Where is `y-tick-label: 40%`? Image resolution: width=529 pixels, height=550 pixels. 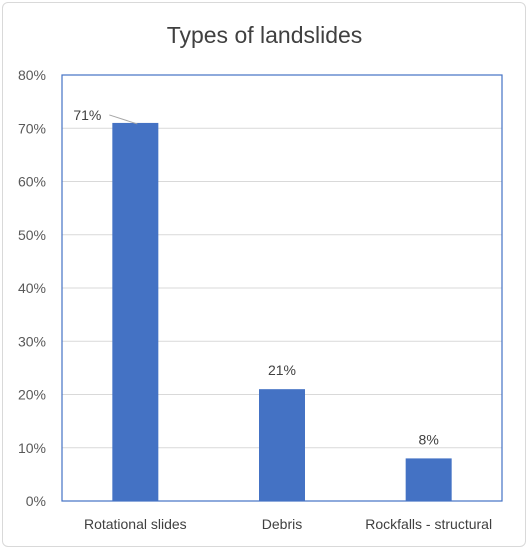 y-tick-label: 40% is located at coordinates (32, 288).